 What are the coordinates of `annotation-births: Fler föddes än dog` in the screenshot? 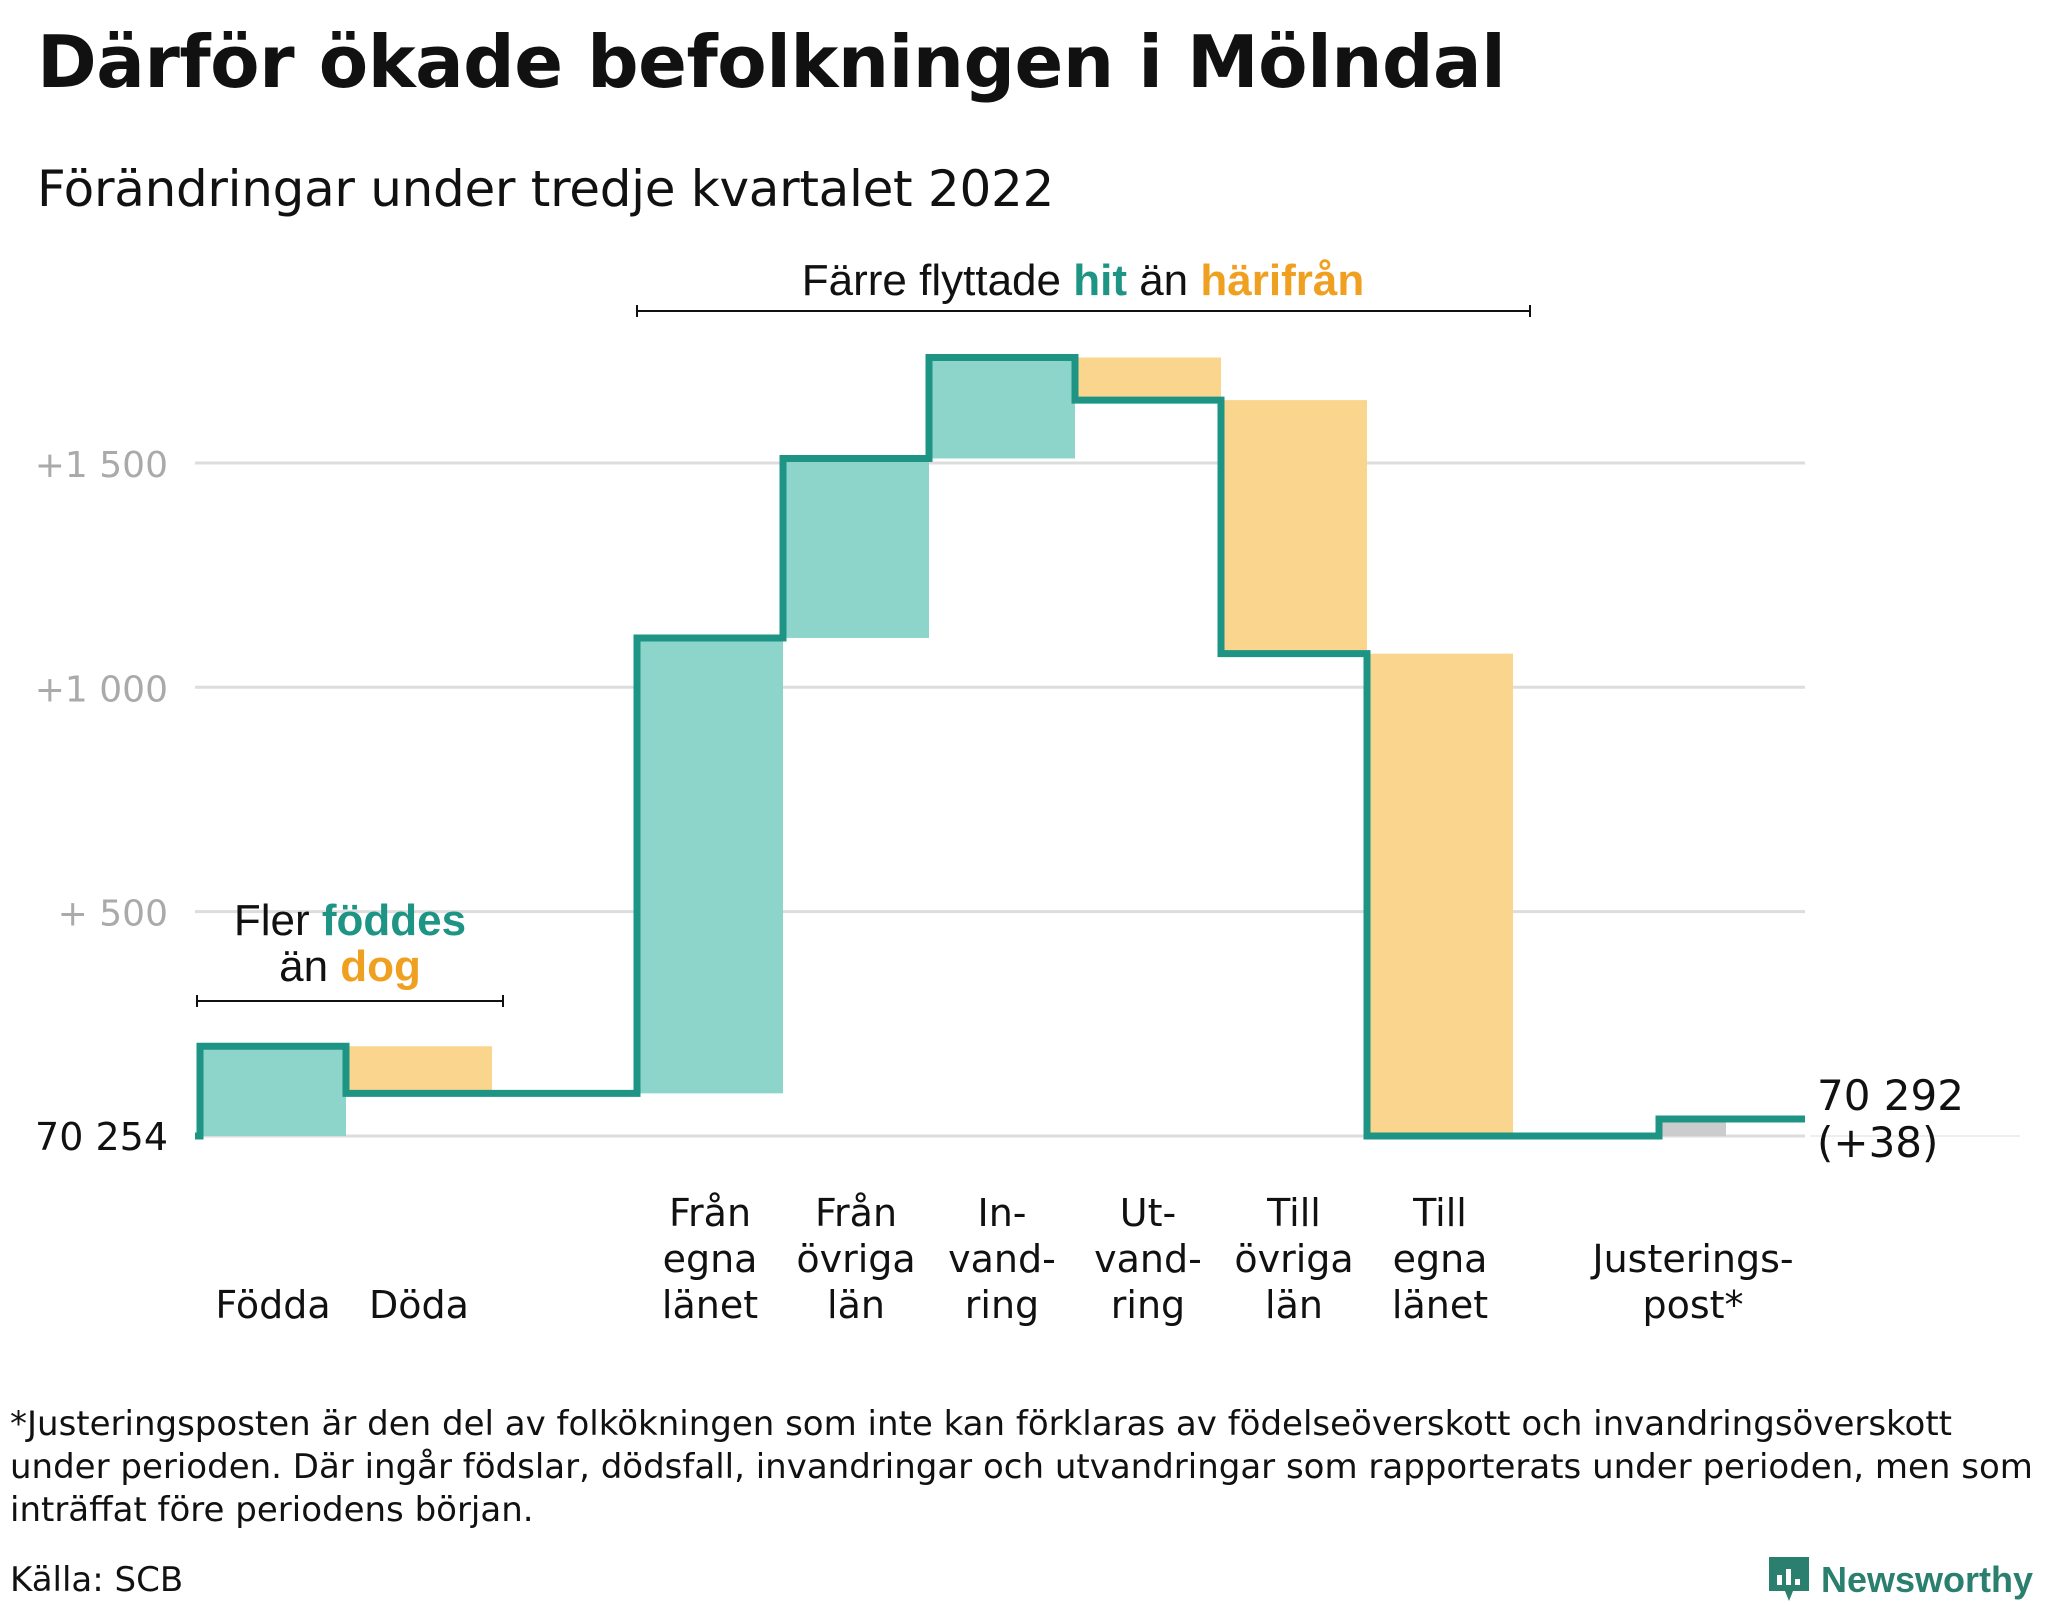 It's located at (350, 943).